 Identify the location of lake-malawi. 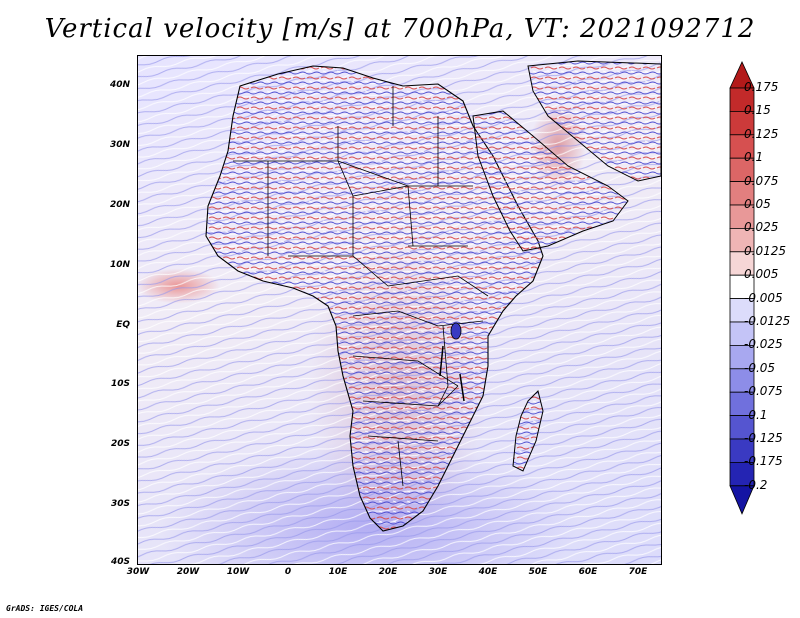
(462, 387).